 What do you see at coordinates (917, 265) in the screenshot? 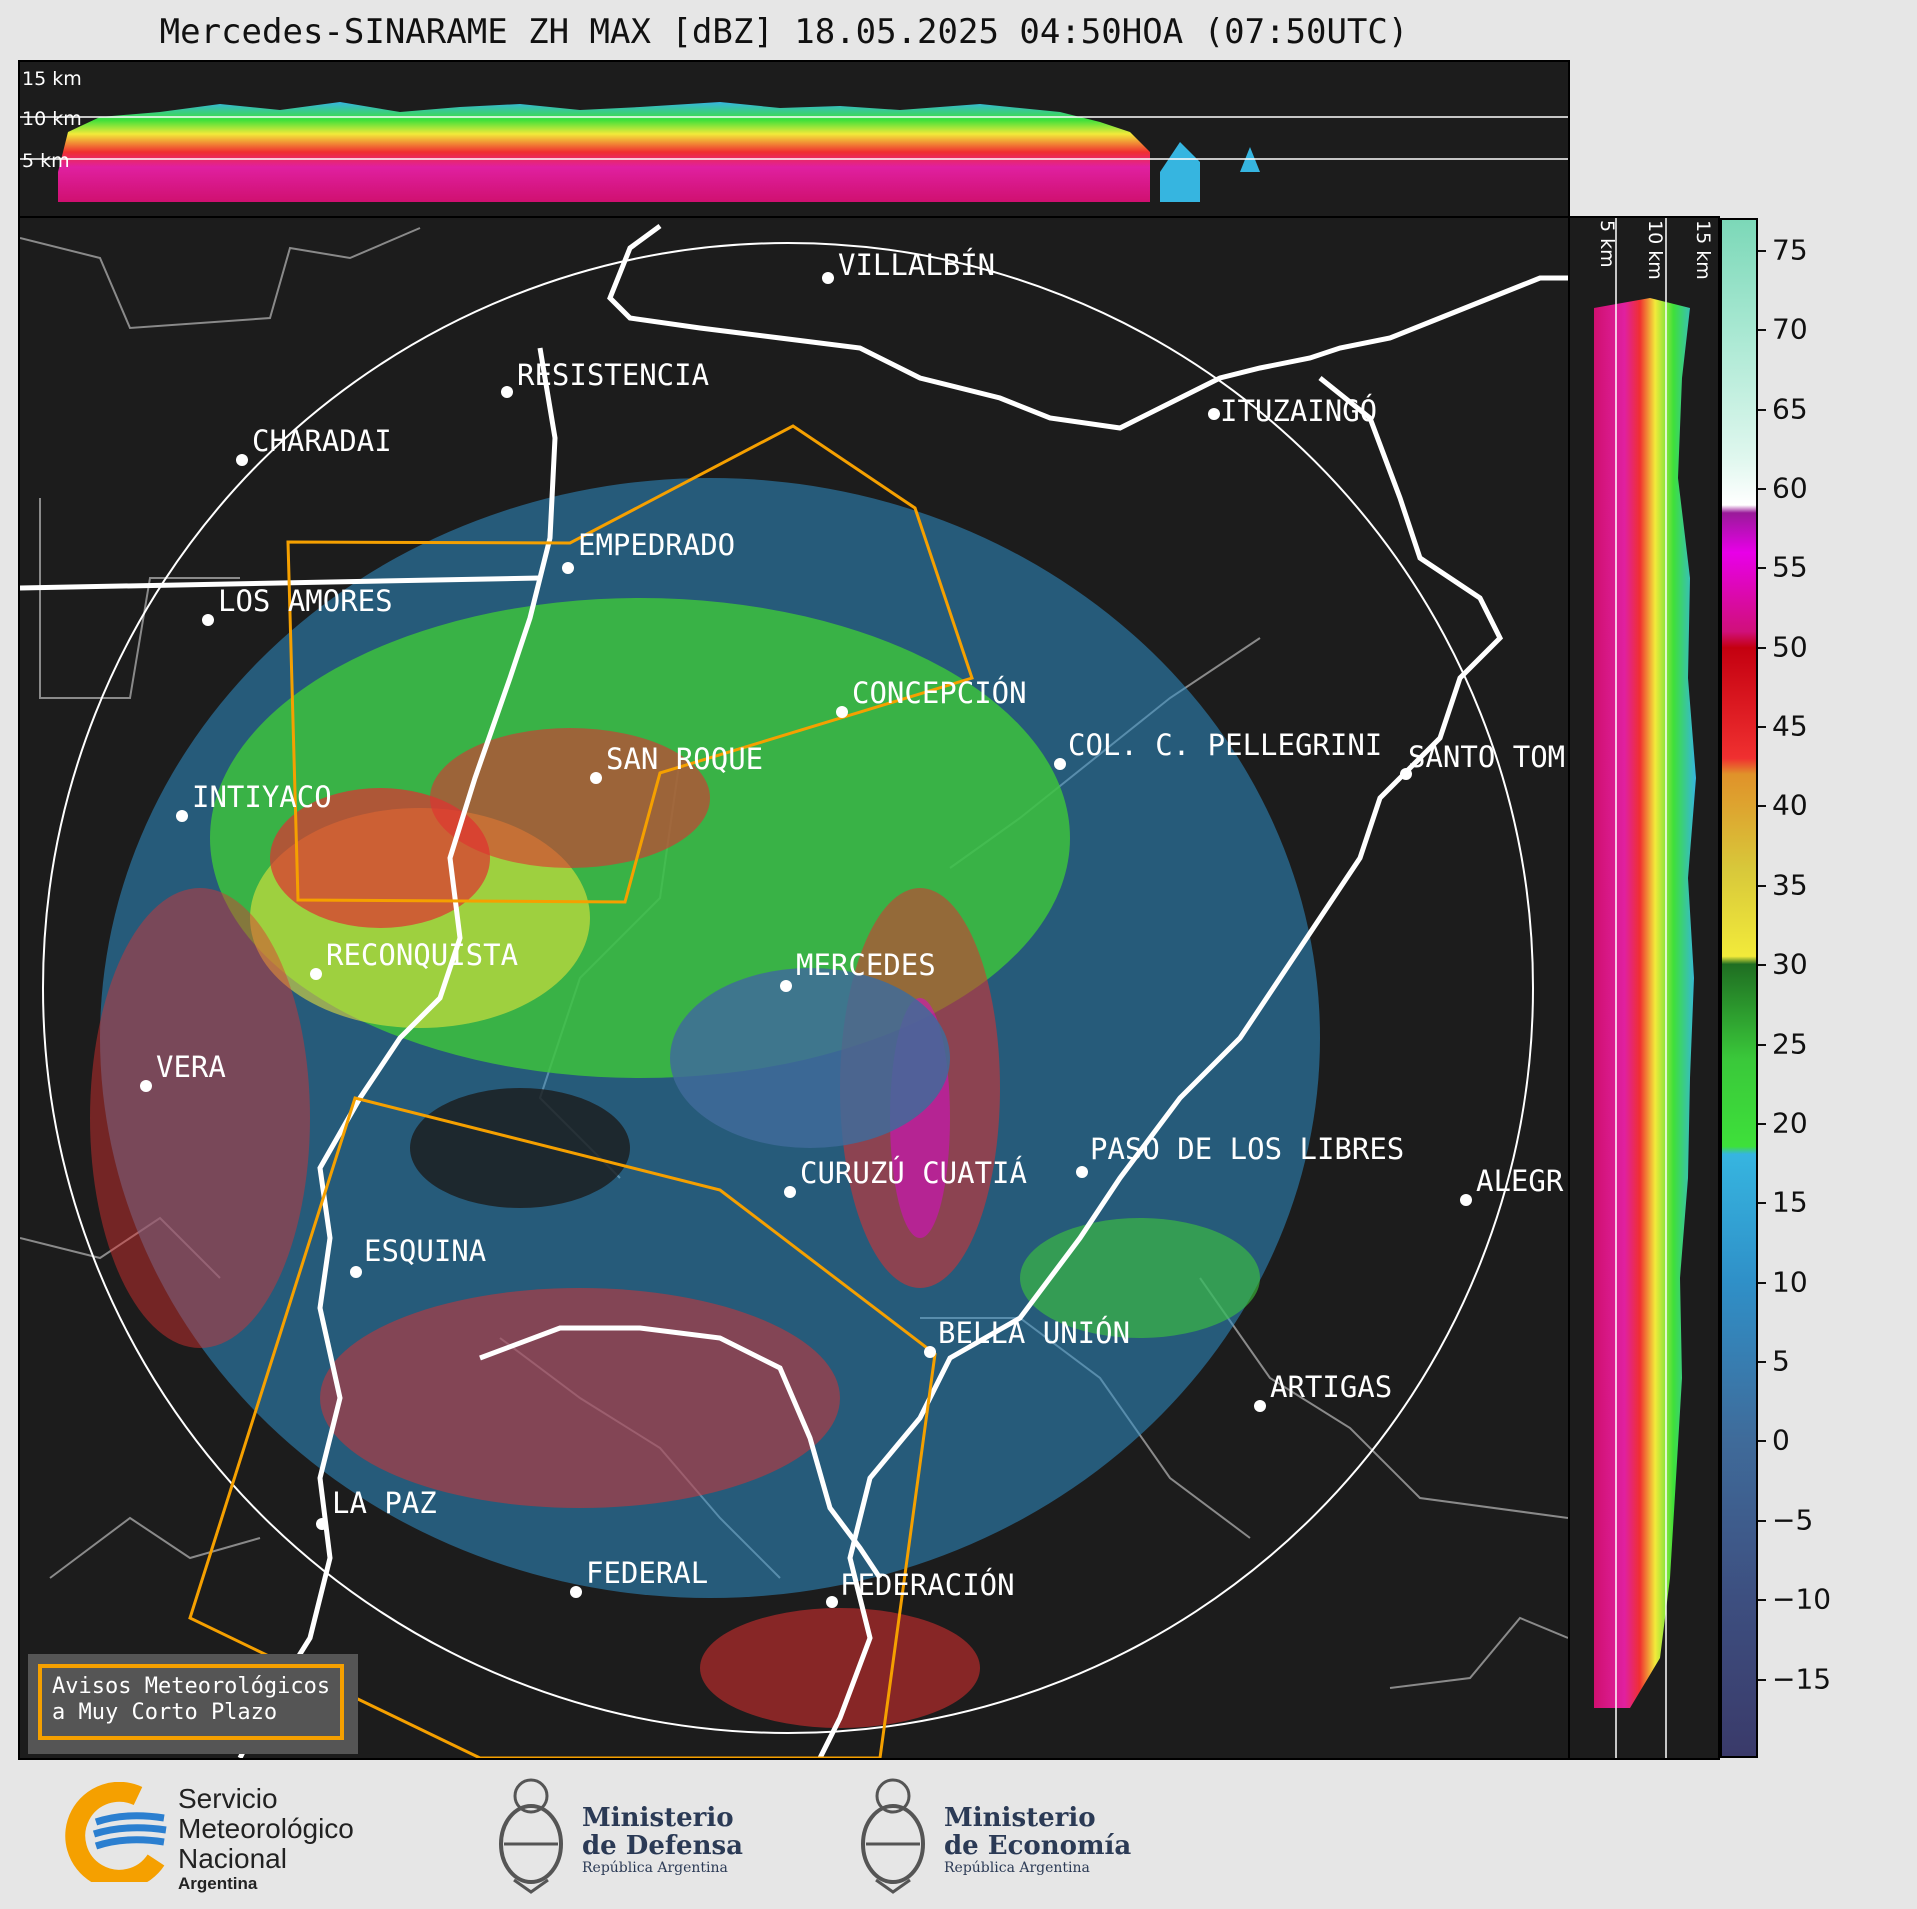
I see `city-label-villalbin: VILLALBÍN` at bounding box center [917, 265].